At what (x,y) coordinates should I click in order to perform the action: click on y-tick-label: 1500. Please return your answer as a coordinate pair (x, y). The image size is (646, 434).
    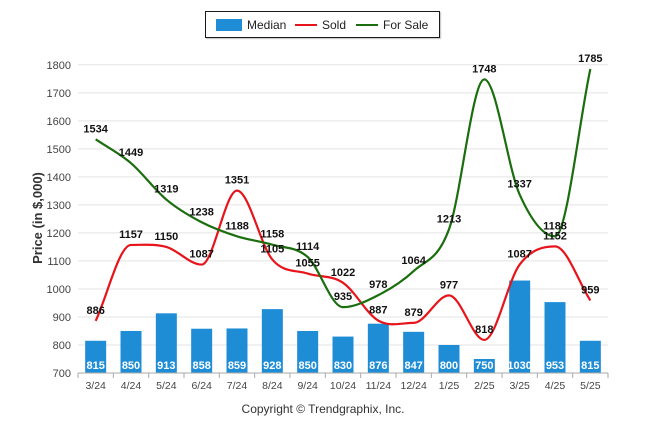
    Looking at the image, I should click on (59, 150).